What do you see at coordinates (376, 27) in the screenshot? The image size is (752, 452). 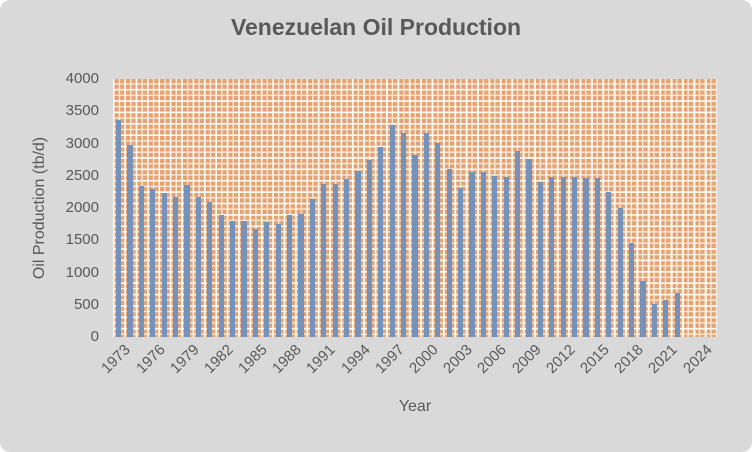 I see `chart-title: Venezuelan Oil Production` at bounding box center [376, 27].